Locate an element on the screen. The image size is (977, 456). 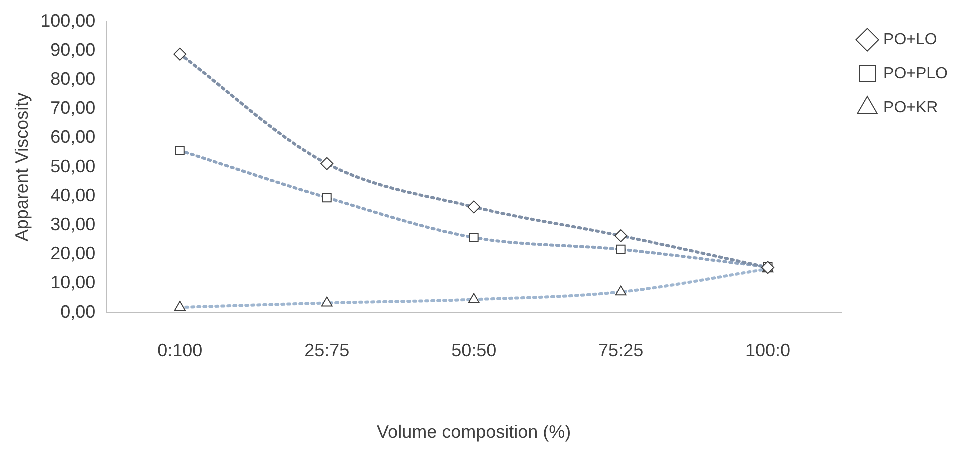
y-tick-label: 10,00 is located at coordinates (73, 282).